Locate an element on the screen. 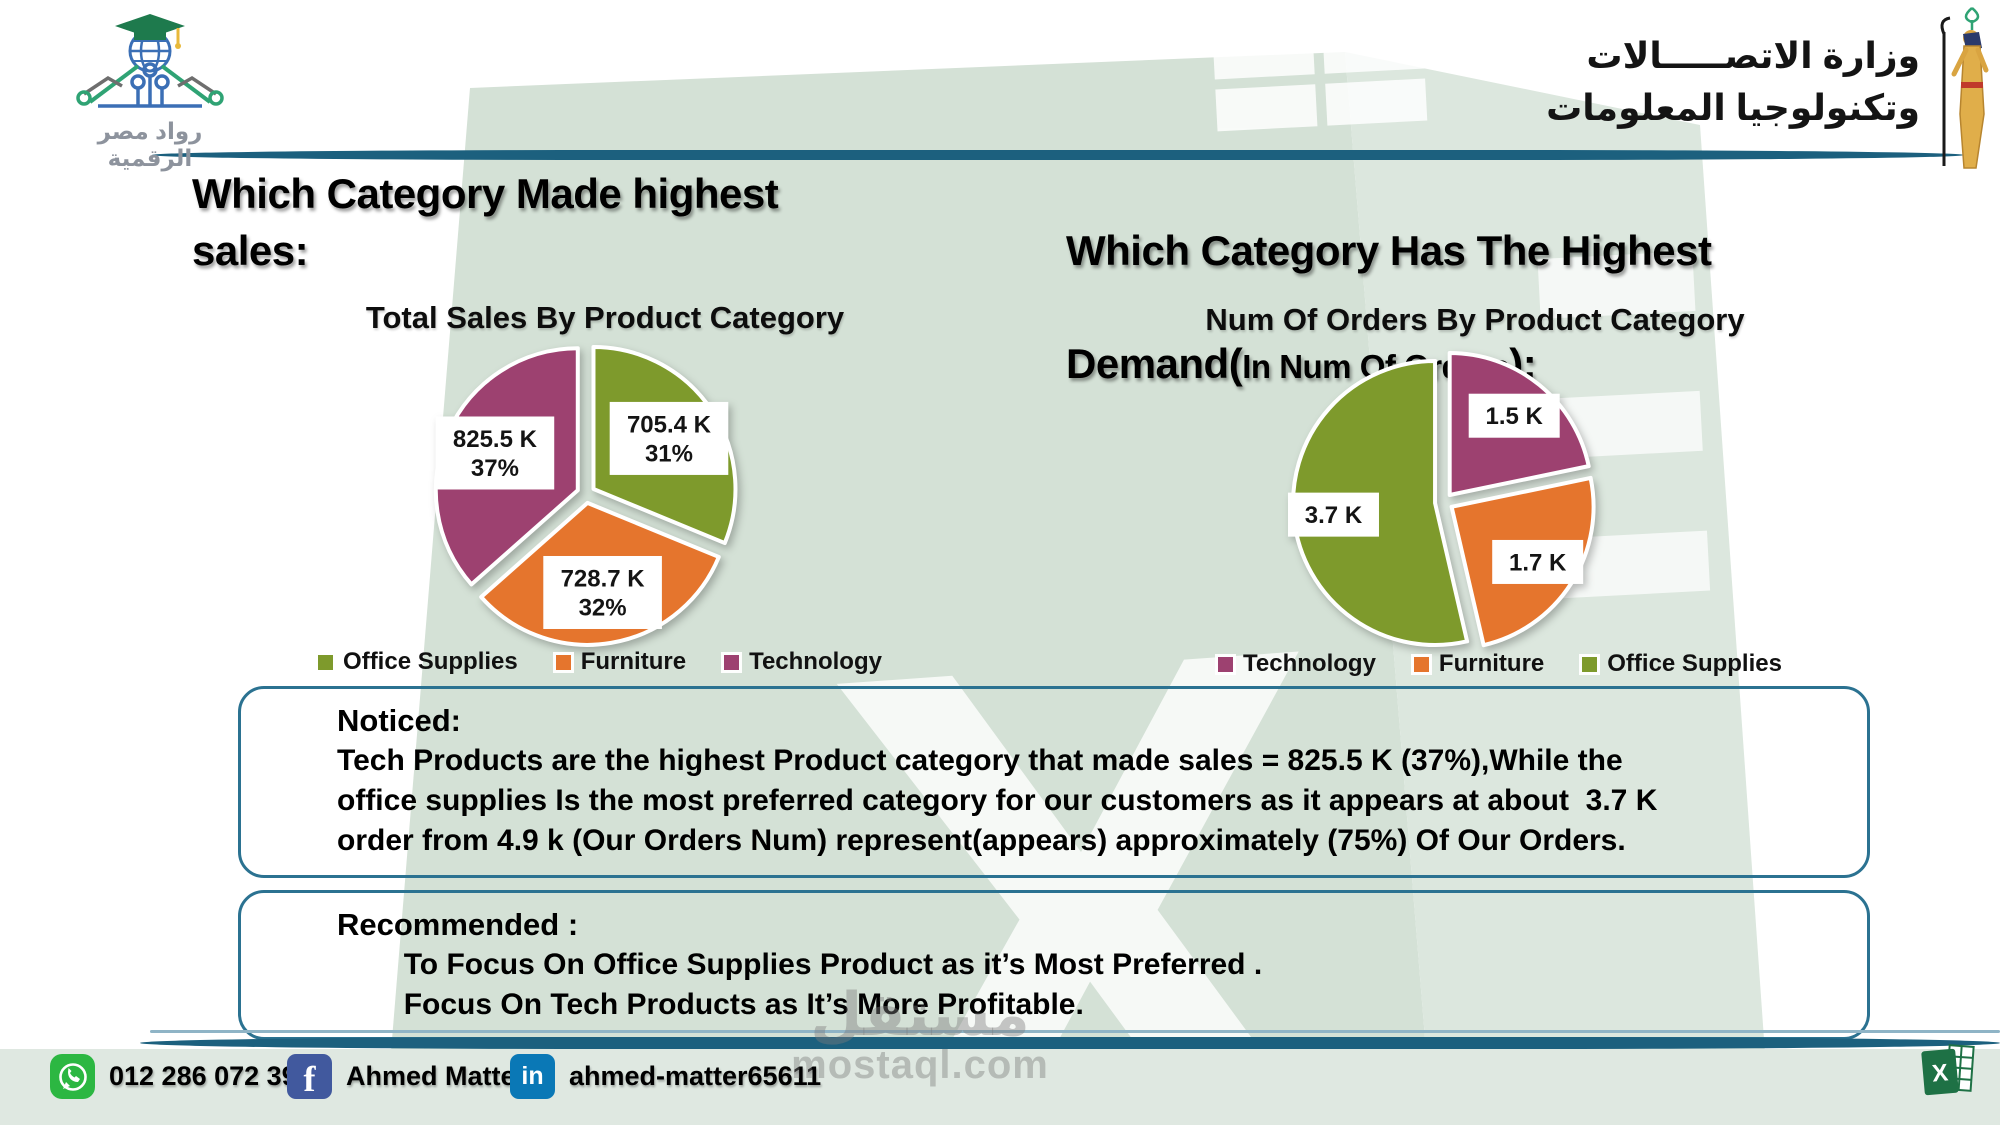 Image resolution: width=2000 pixels, height=1125 pixels. bottom-rule-thick is located at coordinates (1070, 1043).